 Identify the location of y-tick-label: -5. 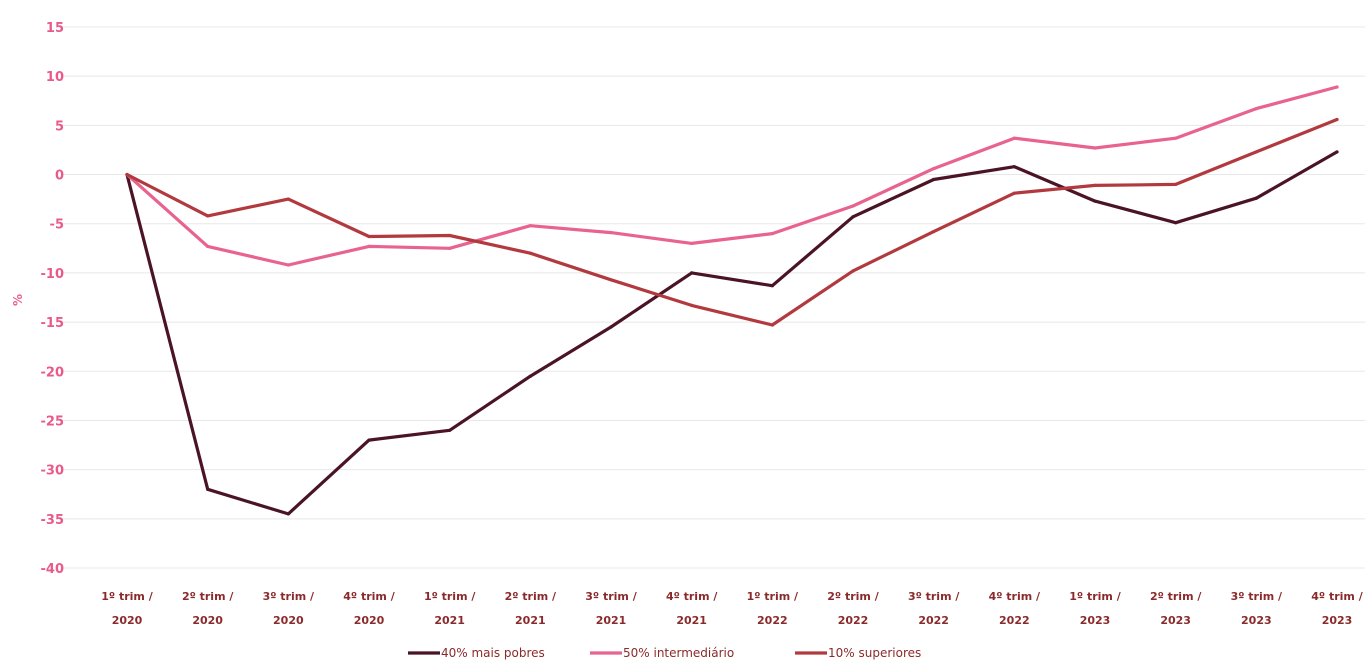
(57, 225).